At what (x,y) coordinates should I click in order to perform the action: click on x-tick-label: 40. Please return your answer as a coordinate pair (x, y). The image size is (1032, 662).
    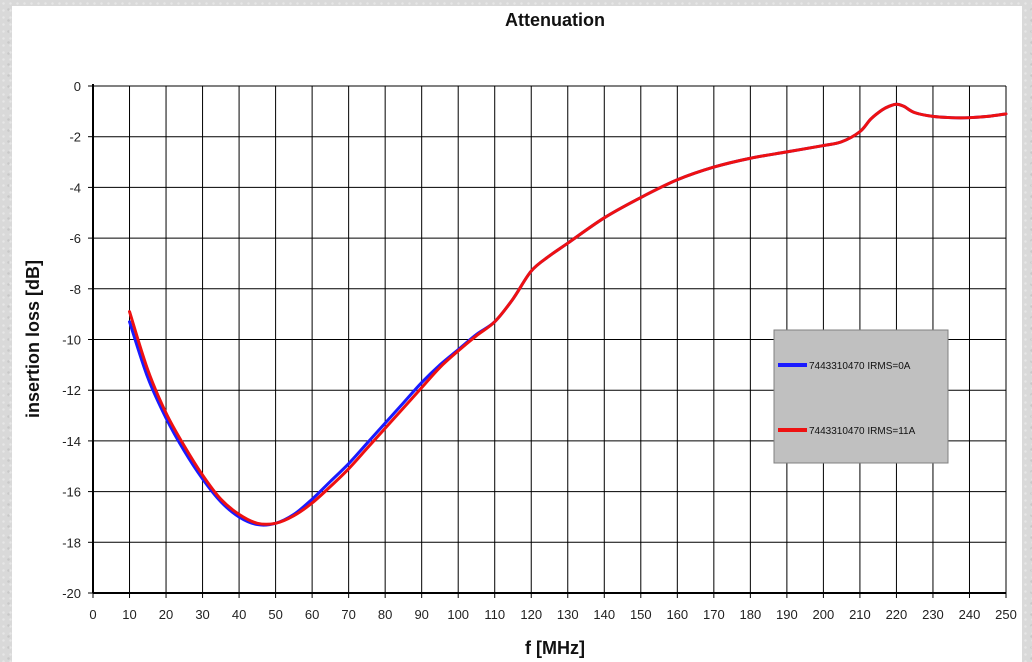
    Looking at the image, I should click on (239, 614).